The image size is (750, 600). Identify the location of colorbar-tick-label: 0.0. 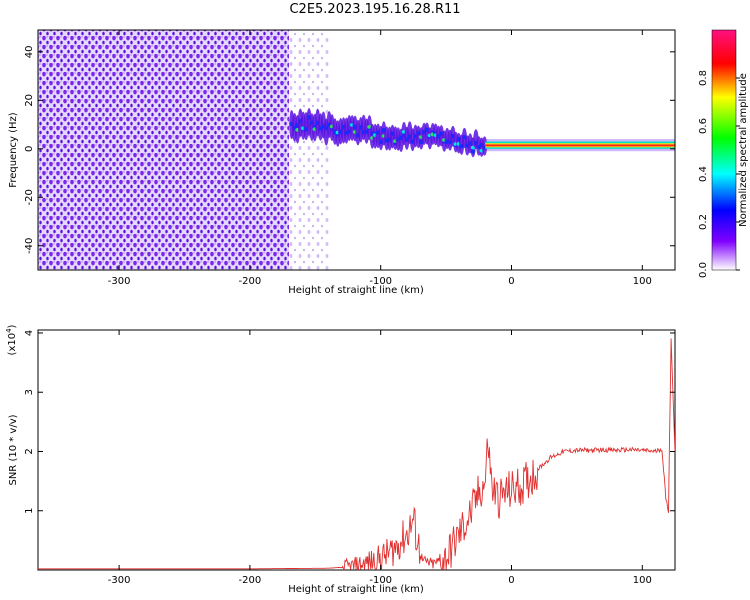
(703, 270).